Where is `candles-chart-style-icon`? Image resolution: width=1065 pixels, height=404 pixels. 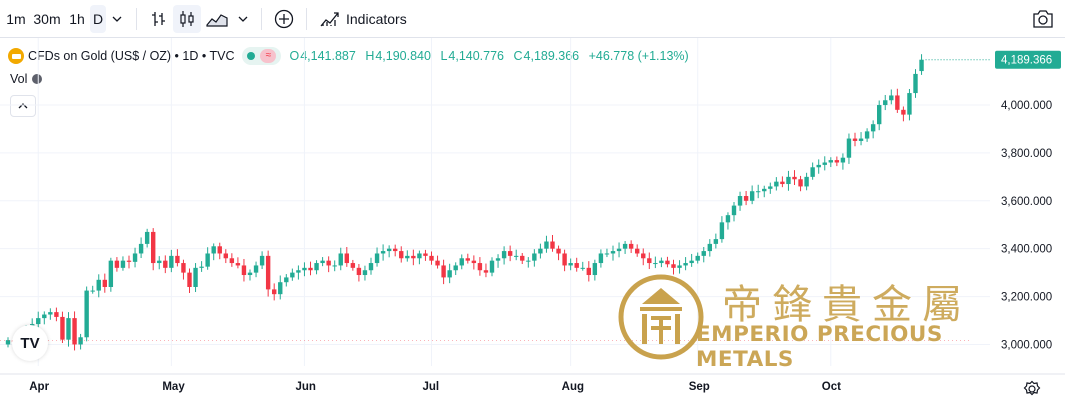
candles-chart-style-icon is located at coordinates (187, 18).